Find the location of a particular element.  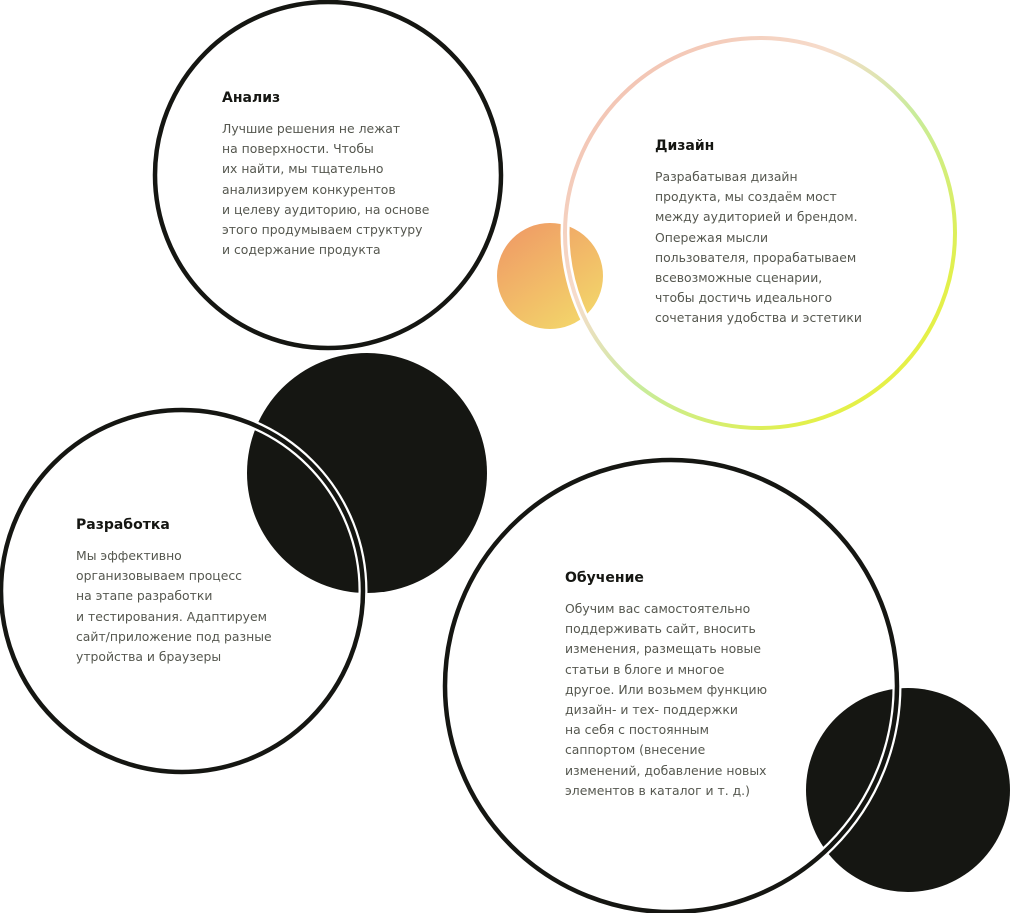

development-title: Разработка is located at coordinates (123, 525).